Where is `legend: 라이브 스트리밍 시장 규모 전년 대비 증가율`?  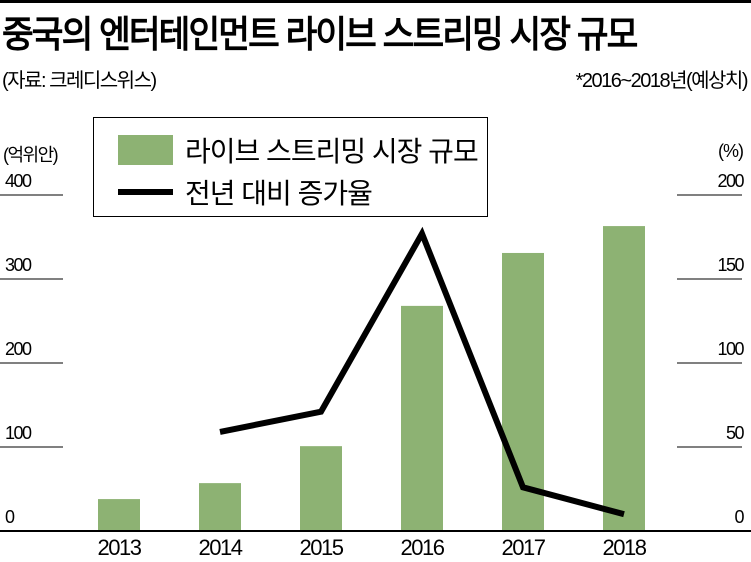
legend: 라이브 스트리밍 시장 규모 전년 대비 증가율 is located at coordinates (290, 167).